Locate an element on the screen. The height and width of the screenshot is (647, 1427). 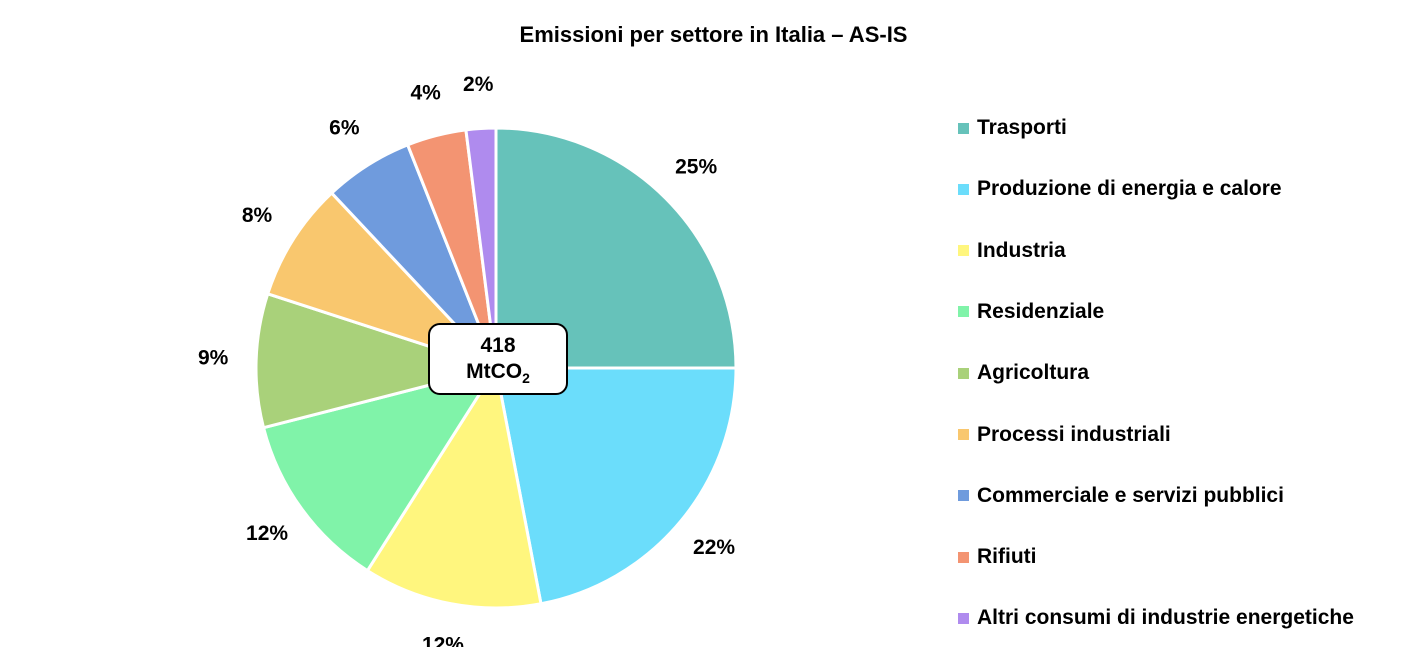
legend-item: Produzione di energia e calore is located at coordinates (1120, 189).